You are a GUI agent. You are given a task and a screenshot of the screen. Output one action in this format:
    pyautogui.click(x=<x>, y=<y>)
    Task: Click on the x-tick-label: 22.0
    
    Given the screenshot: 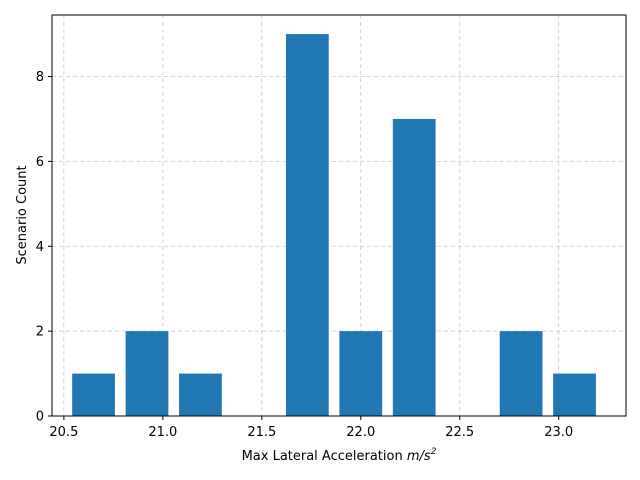 What is the action you would take?
    pyautogui.click(x=360, y=432)
    